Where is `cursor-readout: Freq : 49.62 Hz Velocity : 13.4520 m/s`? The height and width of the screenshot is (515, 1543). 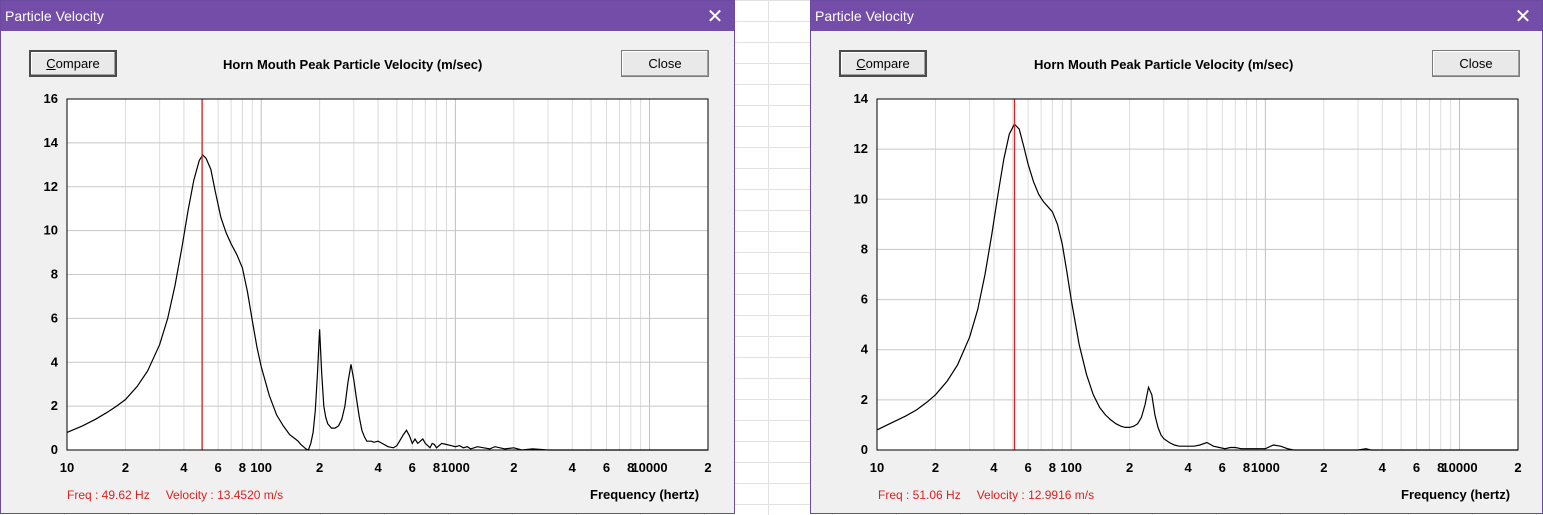
cursor-readout: Freq : 49.62 Hz Velocity : 13.4520 m/s is located at coordinates (175, 495).